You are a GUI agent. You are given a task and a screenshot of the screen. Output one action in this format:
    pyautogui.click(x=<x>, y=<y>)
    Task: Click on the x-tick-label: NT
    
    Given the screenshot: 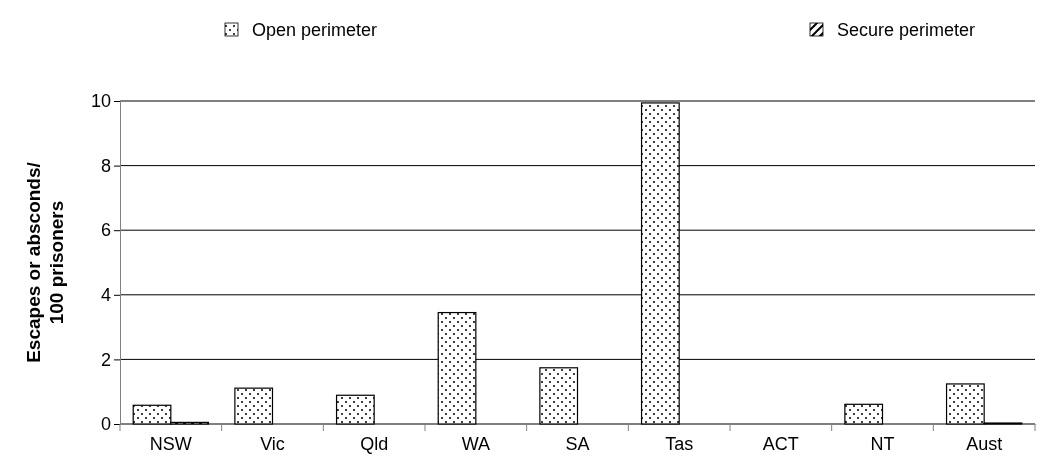 What is the action you would take?
    pyautogui.click(x=882, y=444)
    